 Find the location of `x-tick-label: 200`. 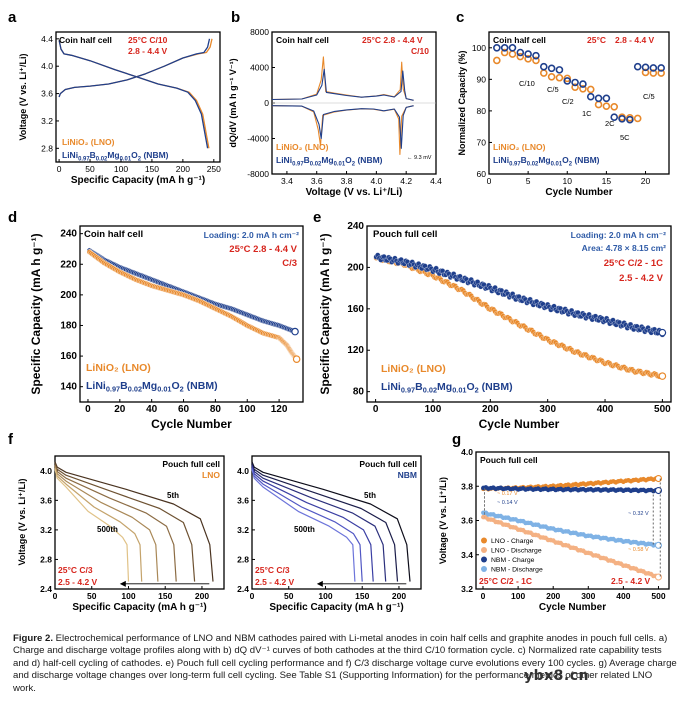

x-tick-label: 200 is located at coordinates (490, 409).